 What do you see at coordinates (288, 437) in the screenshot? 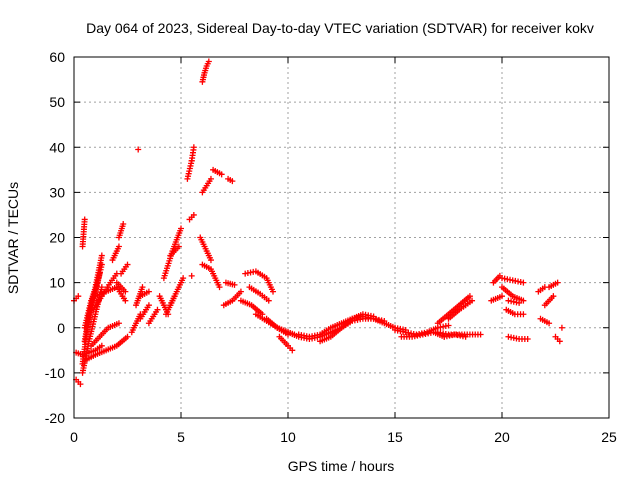
I see `x-tick-label: 10` at bounding box center [288, 437].